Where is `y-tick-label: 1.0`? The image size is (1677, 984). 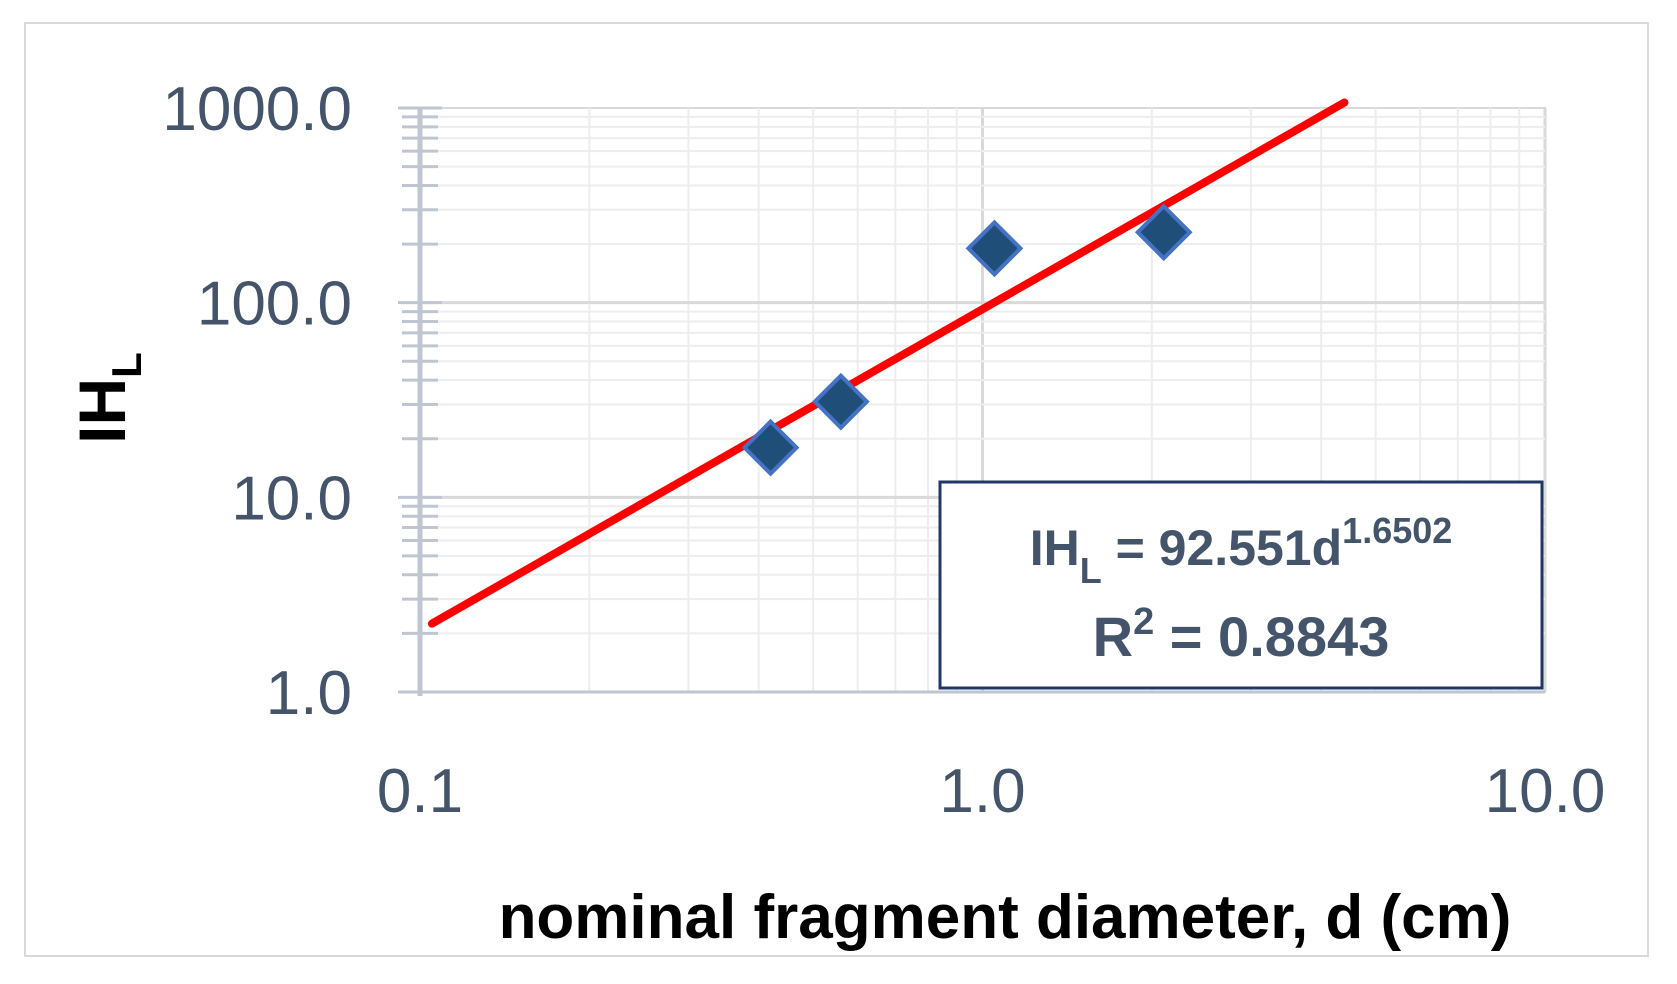
y-tick-label: 1.0 is located at coordinates (309, 693).